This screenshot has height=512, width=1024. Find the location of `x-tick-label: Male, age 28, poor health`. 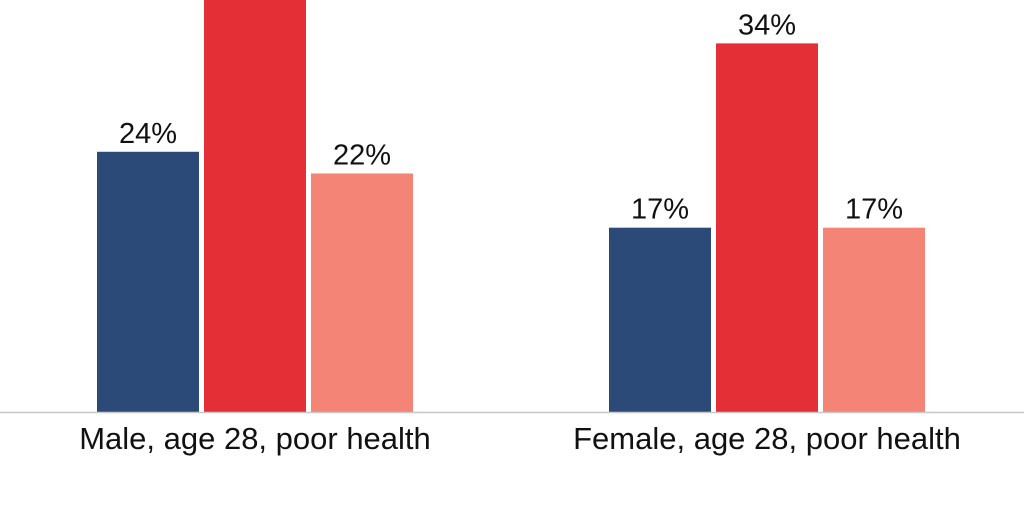

x-tick-label: Male, age 28, poor health is located at coordinates (255, 438).